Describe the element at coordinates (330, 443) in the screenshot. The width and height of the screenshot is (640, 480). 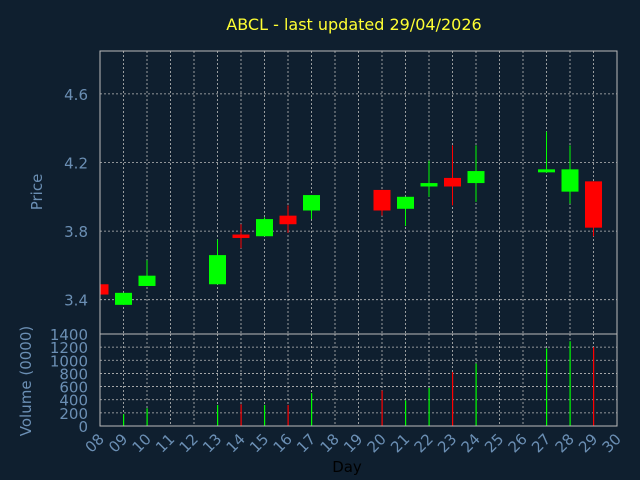
I see `x-tick-label: 18` at that location.